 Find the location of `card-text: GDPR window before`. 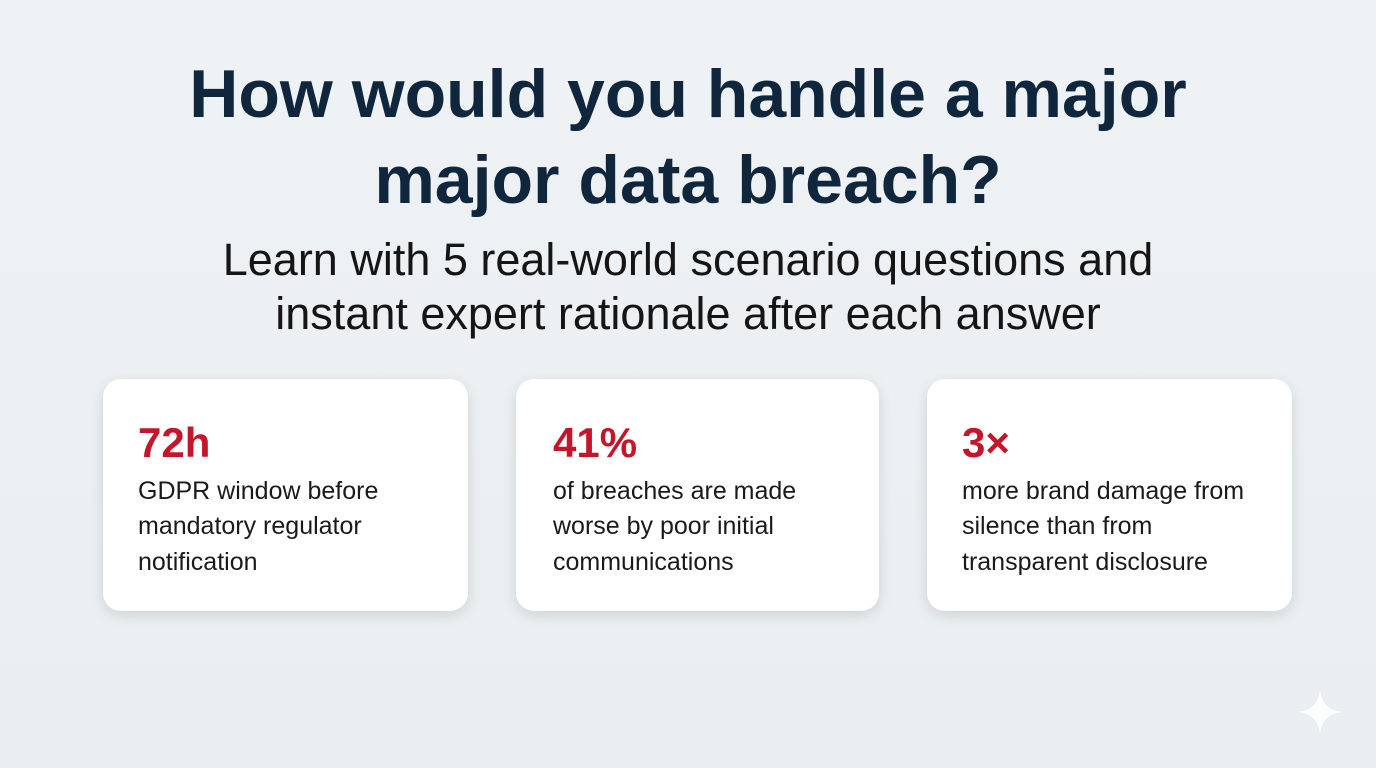

card-text: GDPR window before is located at coordinates (258, 491).